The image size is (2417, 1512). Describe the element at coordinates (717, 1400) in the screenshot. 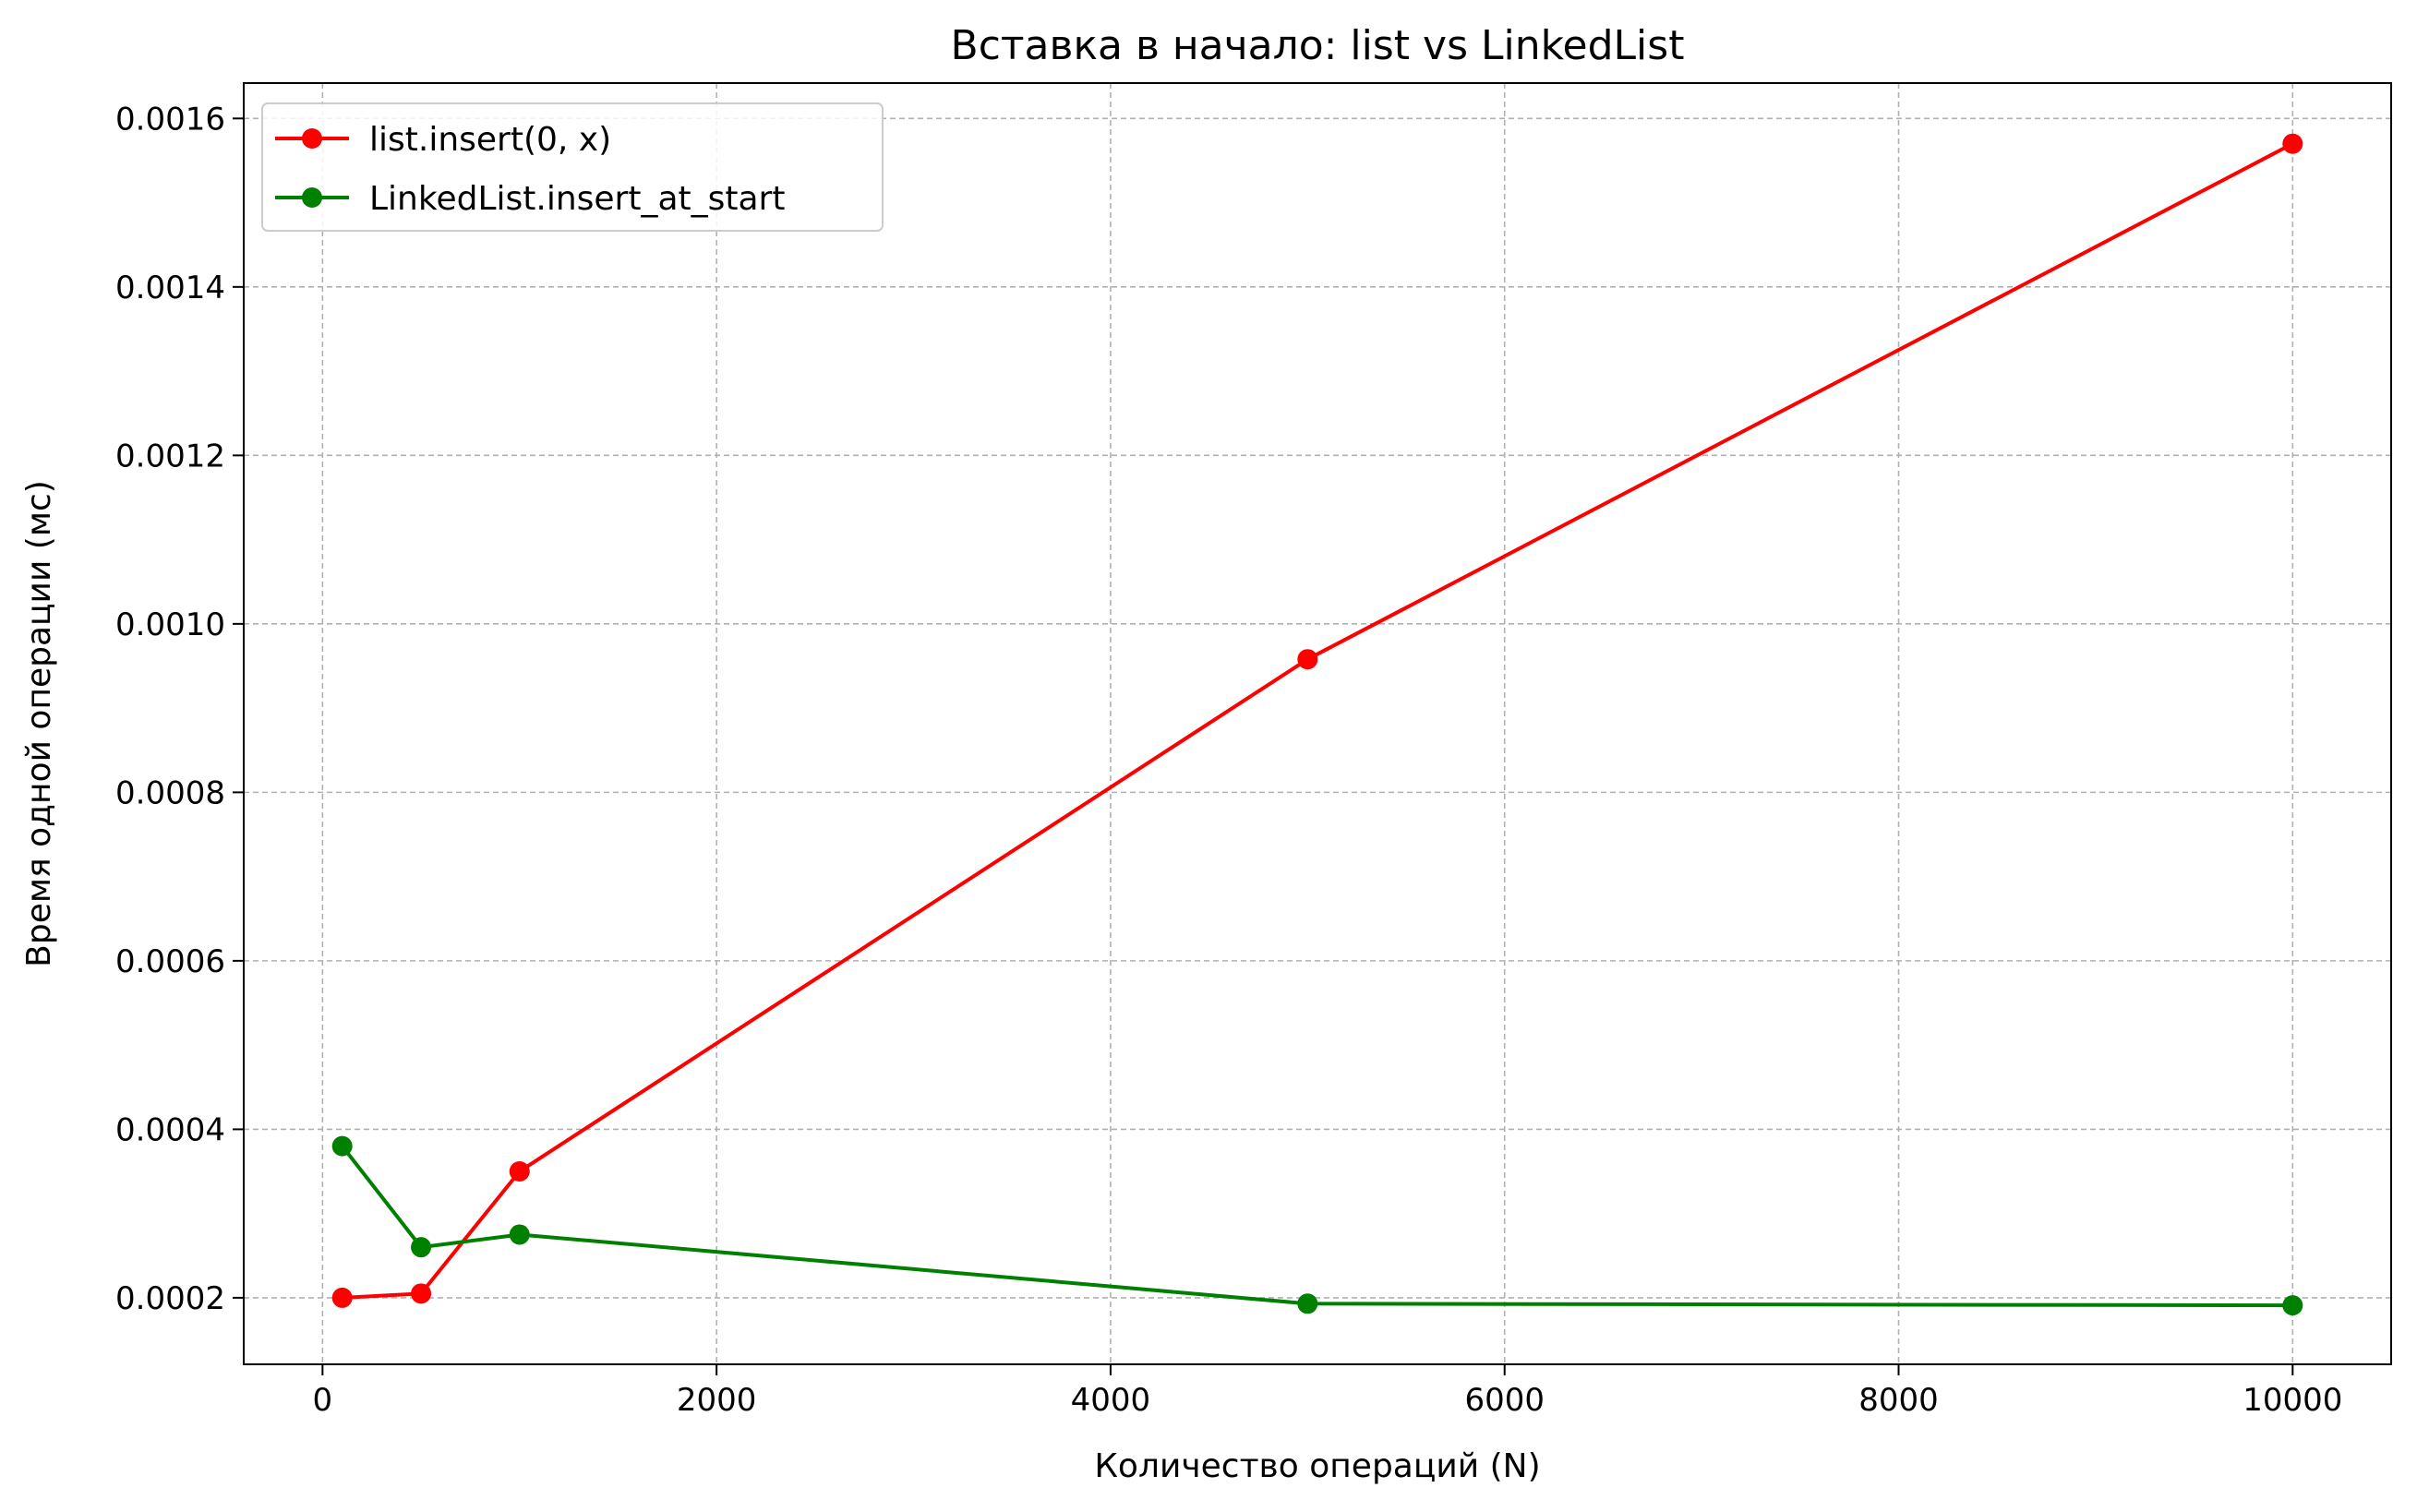

I see `x-tick-label: 2000` at that location.